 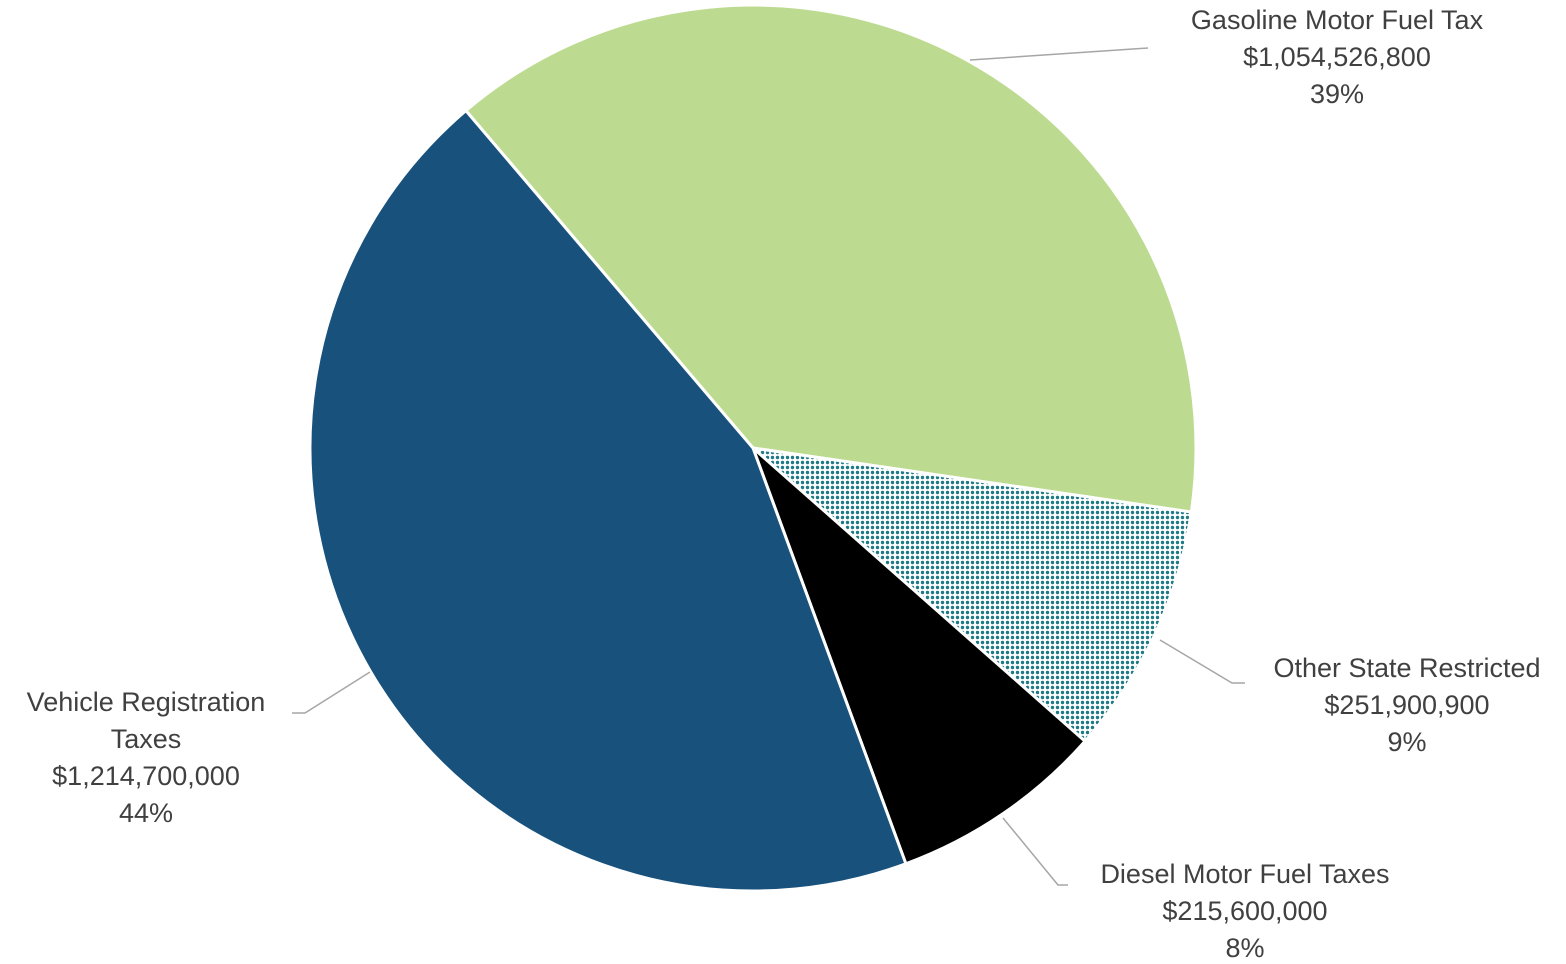 I want to click on slice-name: Gasoline Motor Fuel Tax, so click(x=1337, y=20).